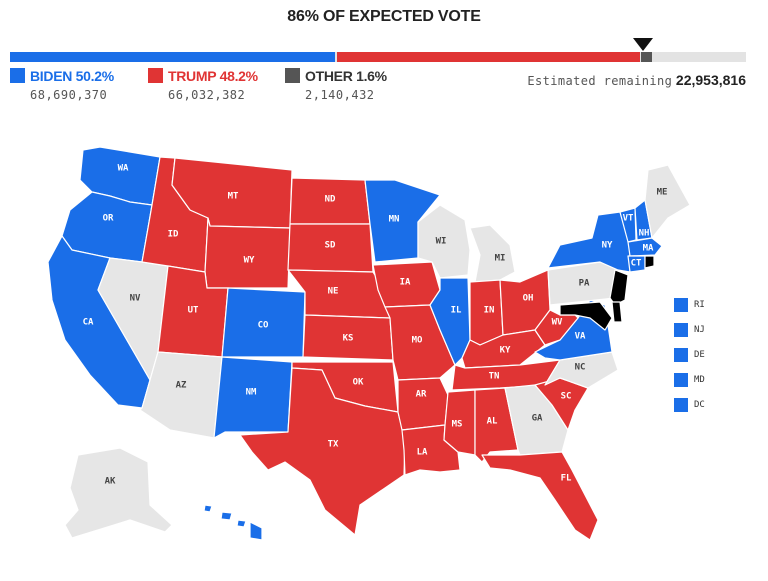 Image resolution: width=768 pixels, height=581 pixels. Describe the element at coordinates (566, 397) in the screenshot. I see `label-sc: SC` at that location.